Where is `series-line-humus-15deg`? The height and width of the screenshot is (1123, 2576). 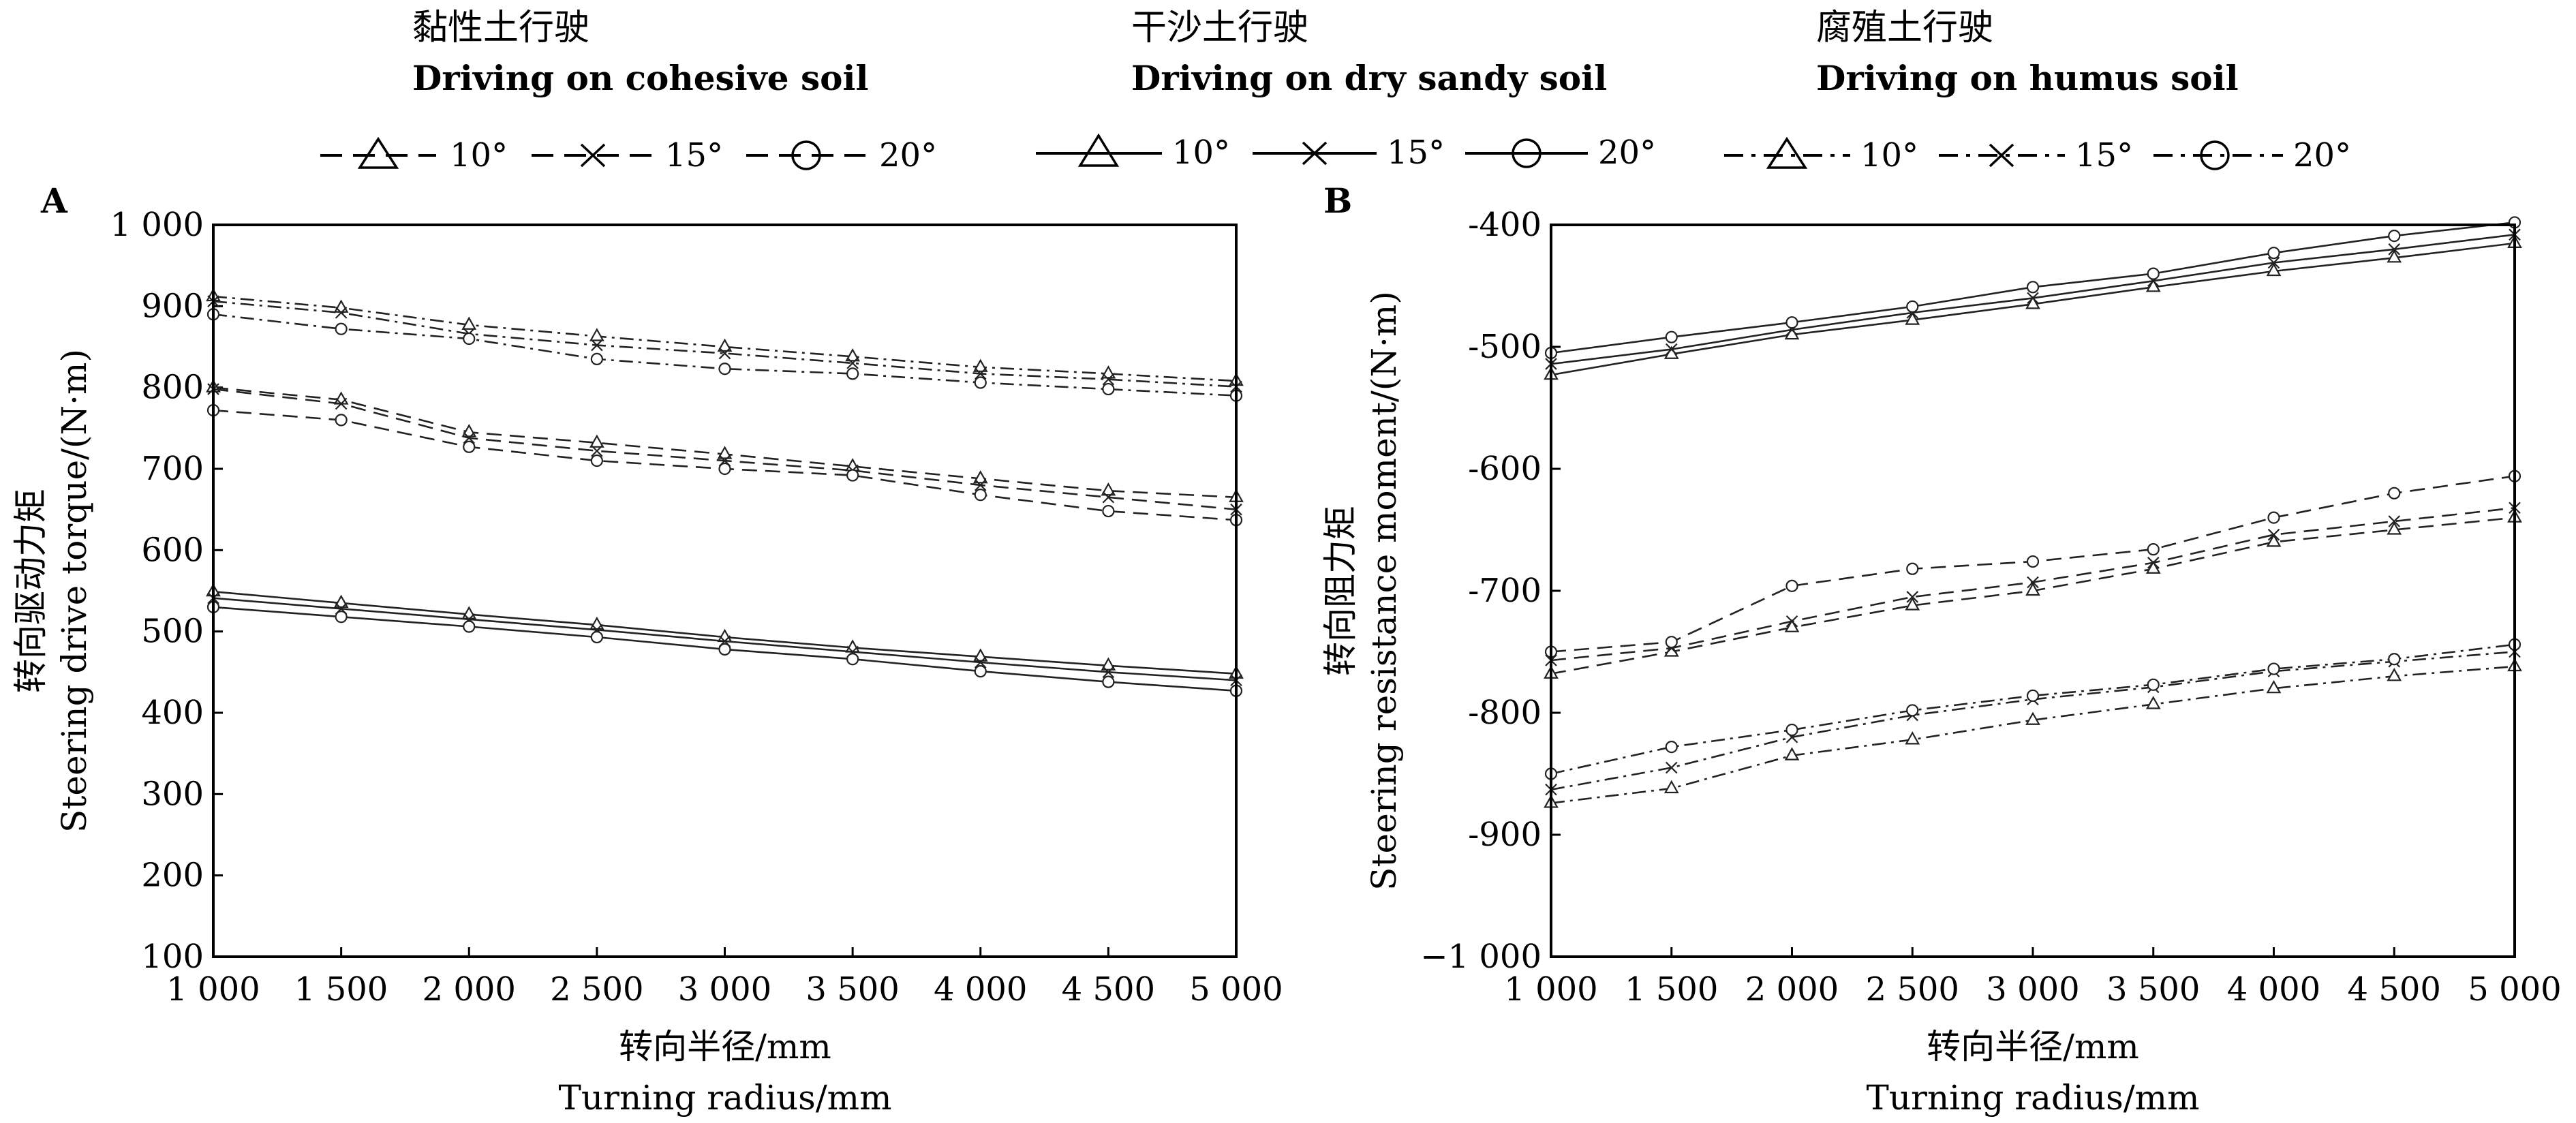
series-line-humus-15deg is located at coordinates (725, 344).